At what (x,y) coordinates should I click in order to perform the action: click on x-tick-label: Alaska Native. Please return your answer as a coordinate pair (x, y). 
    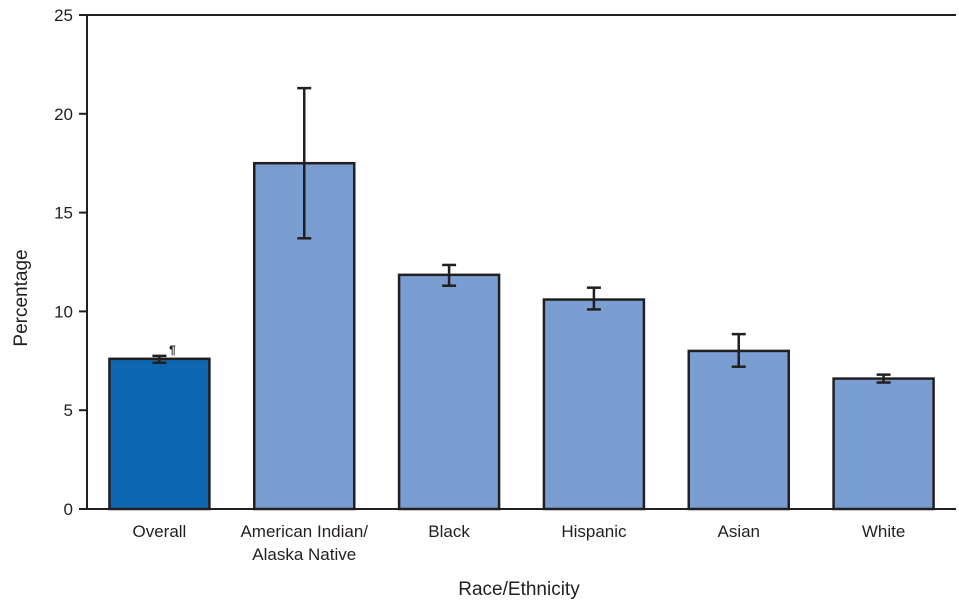
    Looking at the image, I should click on (304, 554).